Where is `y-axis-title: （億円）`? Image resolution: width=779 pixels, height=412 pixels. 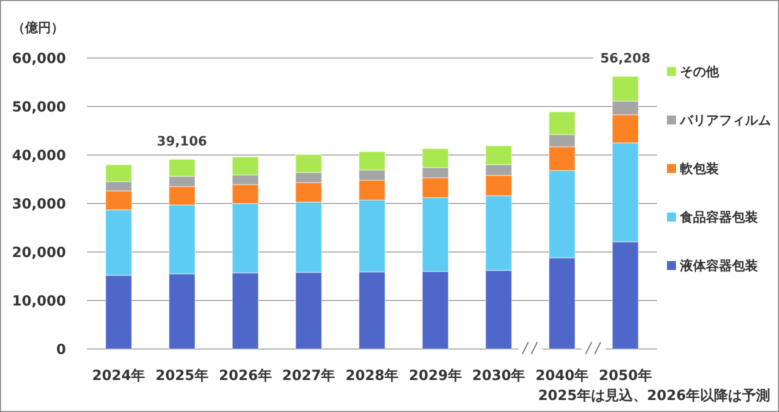
y-axis-title: （億円） is located at coordinates (38, 28).